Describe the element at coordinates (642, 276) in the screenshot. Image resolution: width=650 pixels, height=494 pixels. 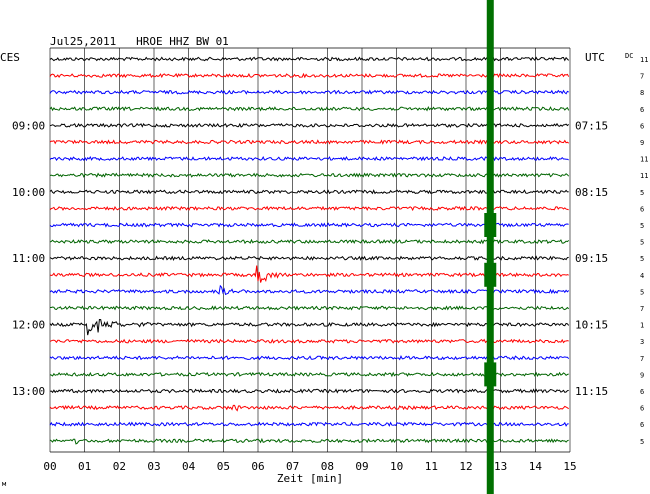
I see `dc-value-14: 4` at that location.